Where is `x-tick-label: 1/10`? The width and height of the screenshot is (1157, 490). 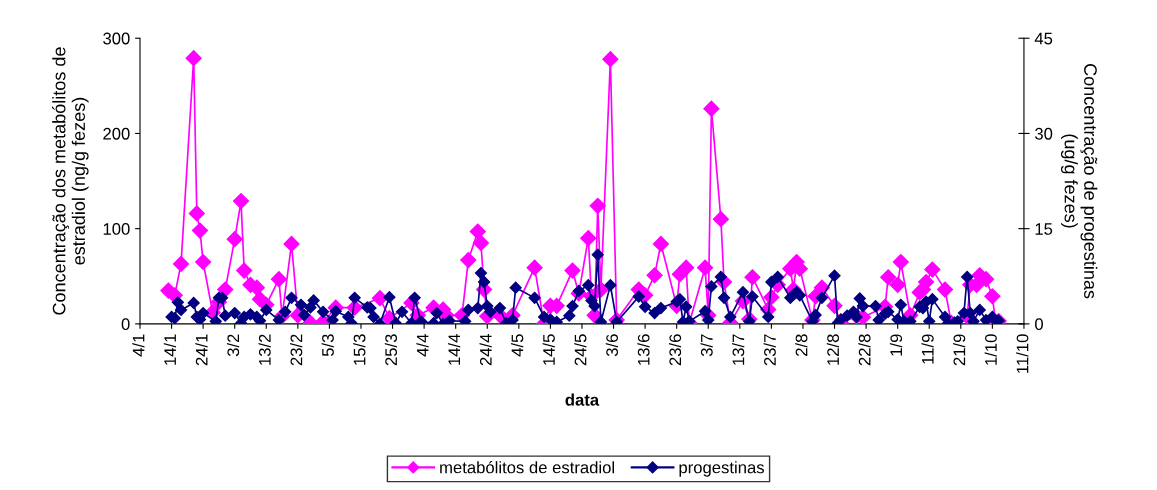
x-tick-label: 1/10 is located at coordinates (990, 349).